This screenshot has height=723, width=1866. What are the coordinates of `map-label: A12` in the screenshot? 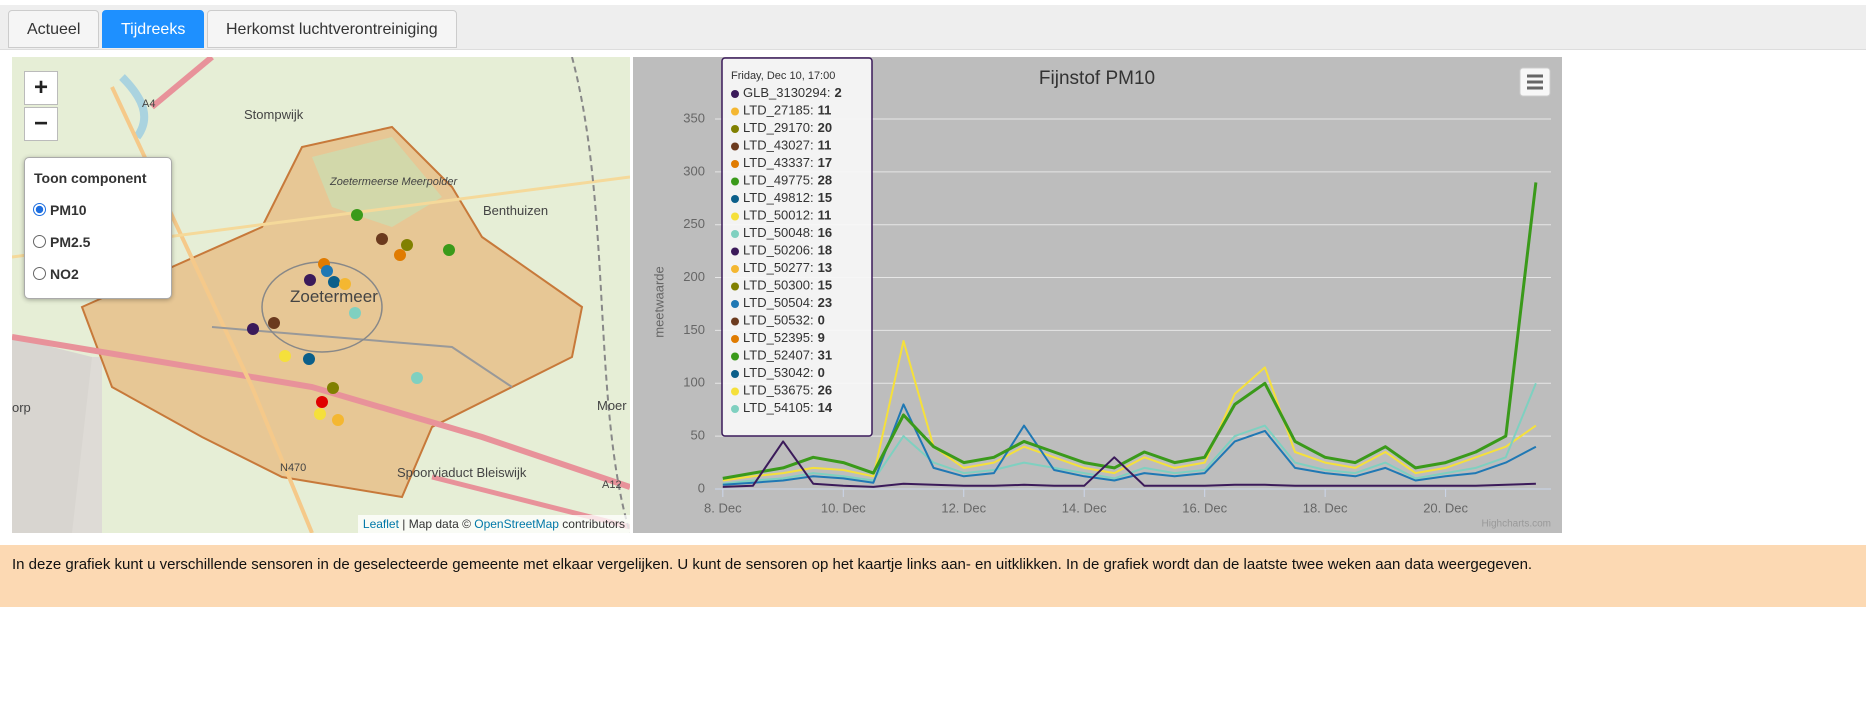 It's located at (612, 485).